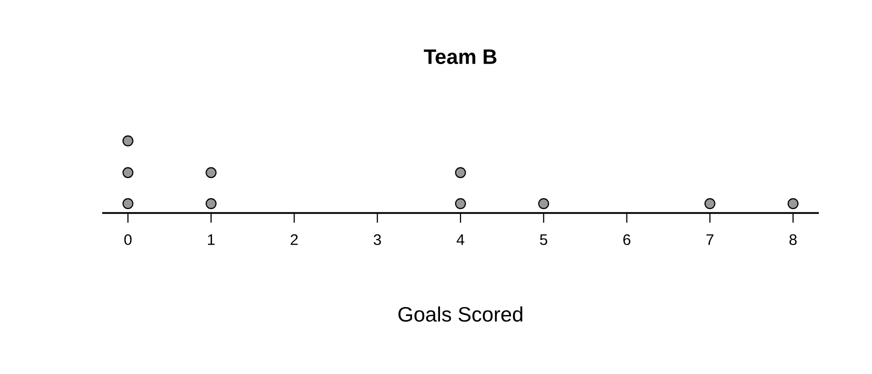  What do you see at coordinates (128, 240) in the screenshot?
I see `x-tick-label: 0` at bounding box center [128, 240].